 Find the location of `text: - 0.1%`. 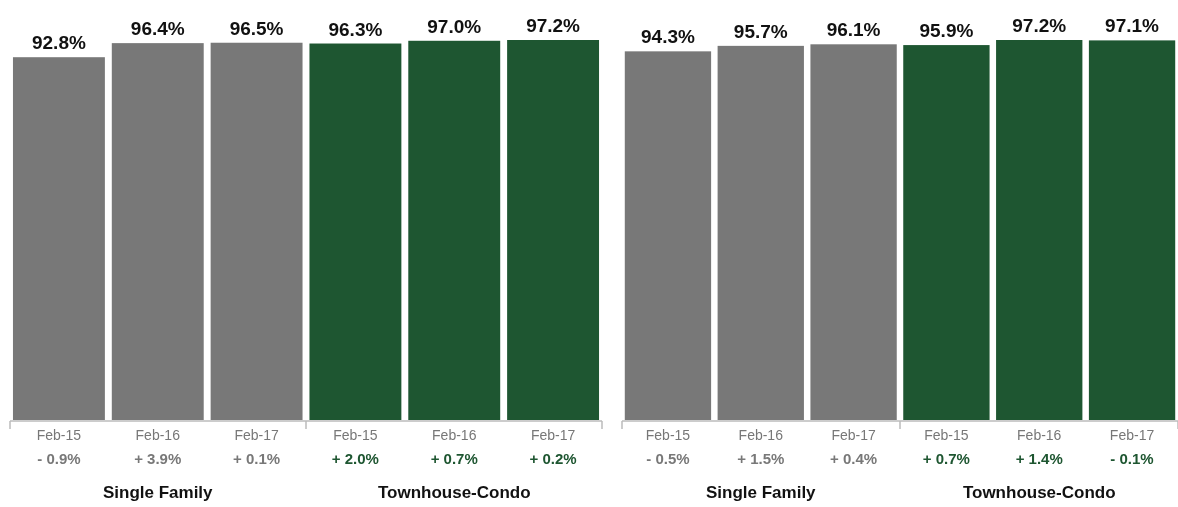

text: - 0.1% is located at coordinates (1132, 458).